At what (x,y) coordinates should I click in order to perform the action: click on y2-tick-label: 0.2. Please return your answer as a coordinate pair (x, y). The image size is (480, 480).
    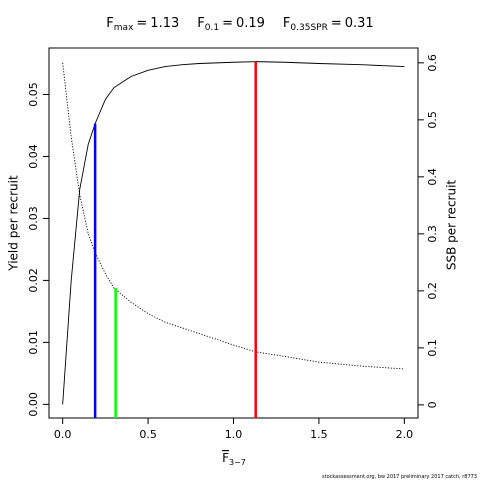
    Looking at the image, I should click on (432, 291).